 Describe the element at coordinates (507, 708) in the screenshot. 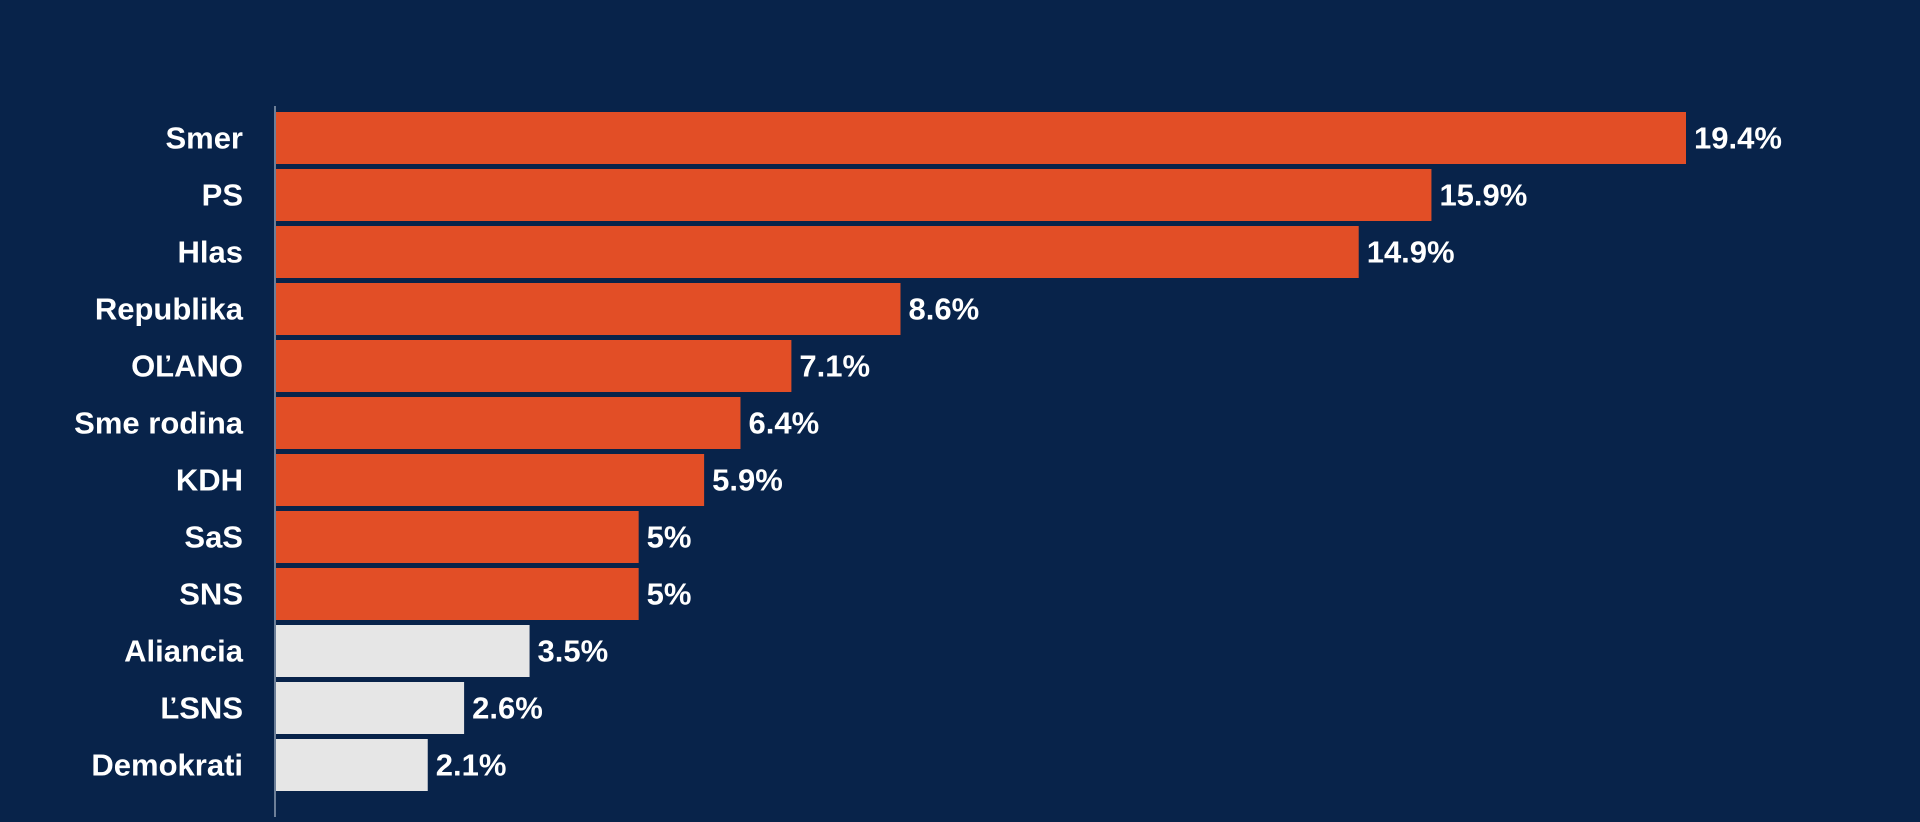

I see `value-label: 2.6%` at that location.